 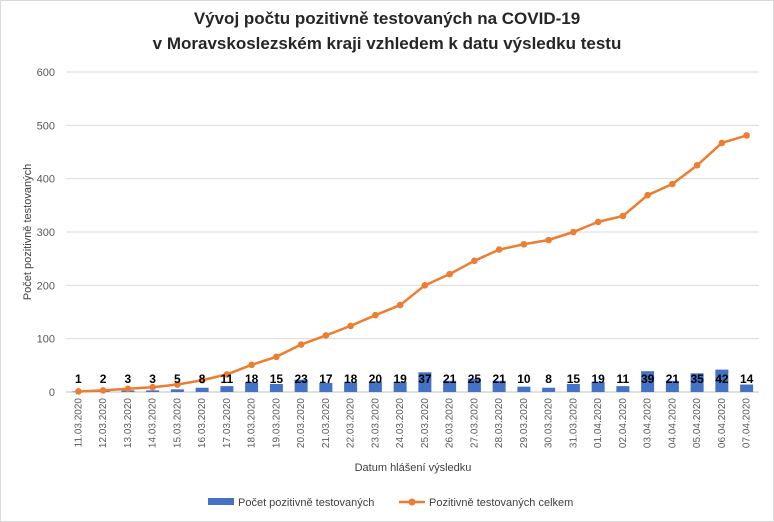 What do you see at coordinates (46, 73) in the screenshot?
I see `y-tick-label: 600` at bounding box center [46, 73].